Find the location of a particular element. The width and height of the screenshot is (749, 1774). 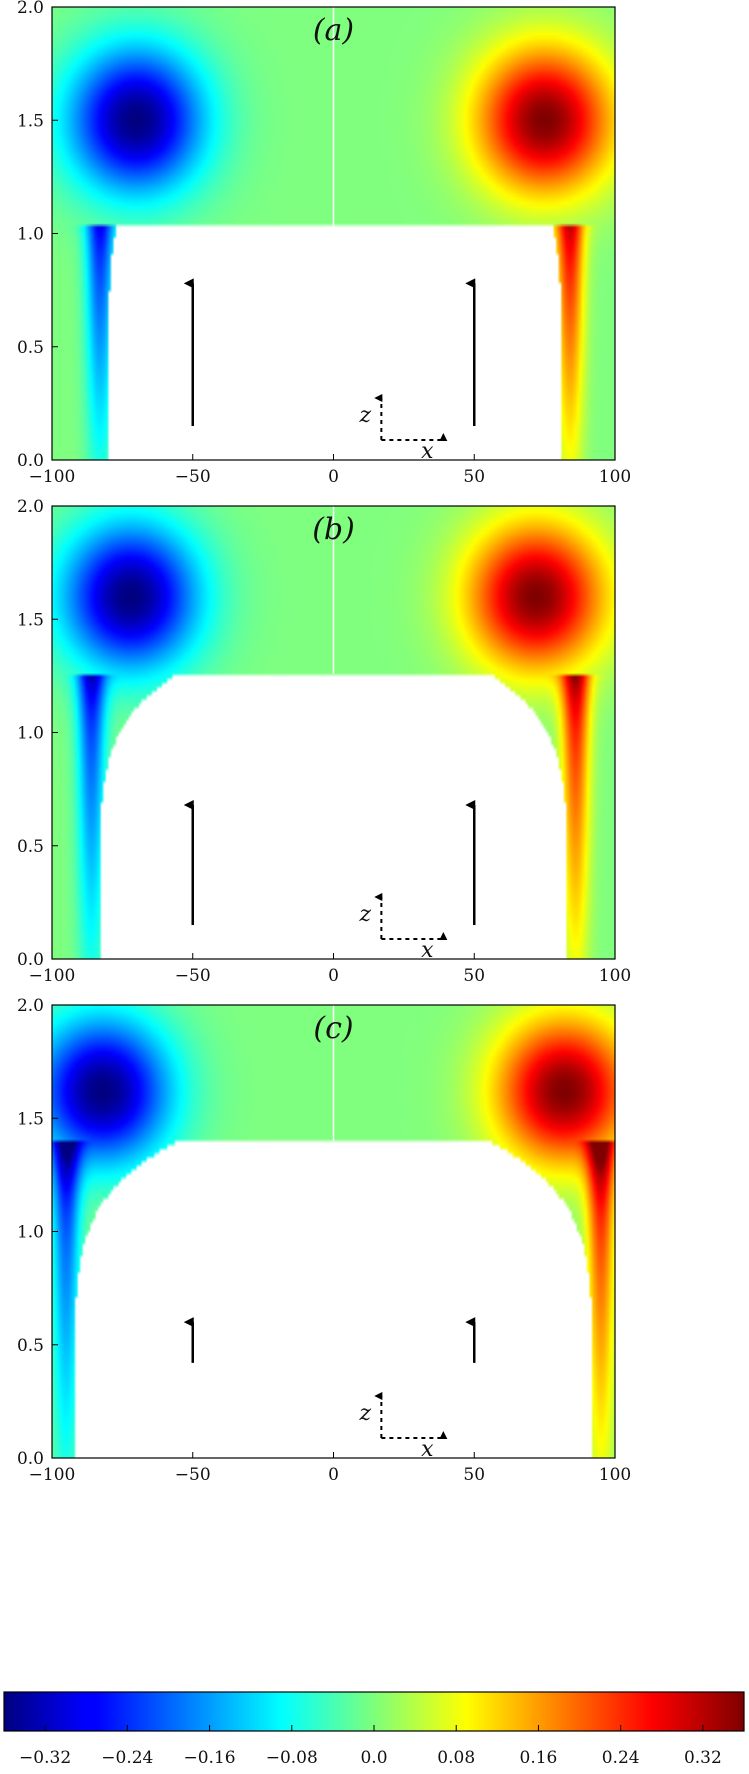

colorbar-tick-label: 0.16 is located at coordinates (539, 1758).